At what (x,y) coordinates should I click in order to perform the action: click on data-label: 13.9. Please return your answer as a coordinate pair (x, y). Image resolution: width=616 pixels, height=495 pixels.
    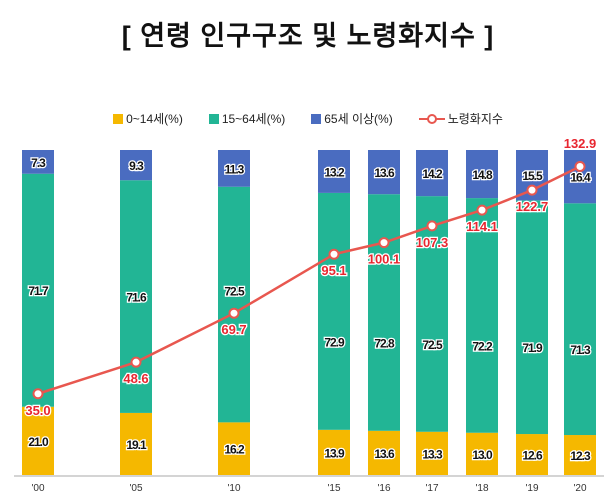
    Looking at the image, I should click on (334, 453).